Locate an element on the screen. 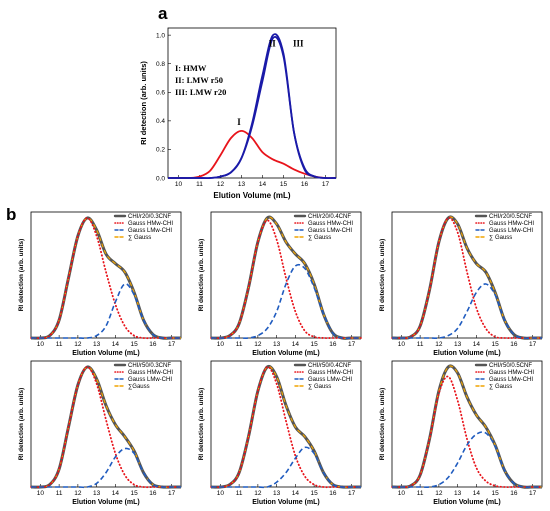  series-line-II is located at coordinates (252, 108).